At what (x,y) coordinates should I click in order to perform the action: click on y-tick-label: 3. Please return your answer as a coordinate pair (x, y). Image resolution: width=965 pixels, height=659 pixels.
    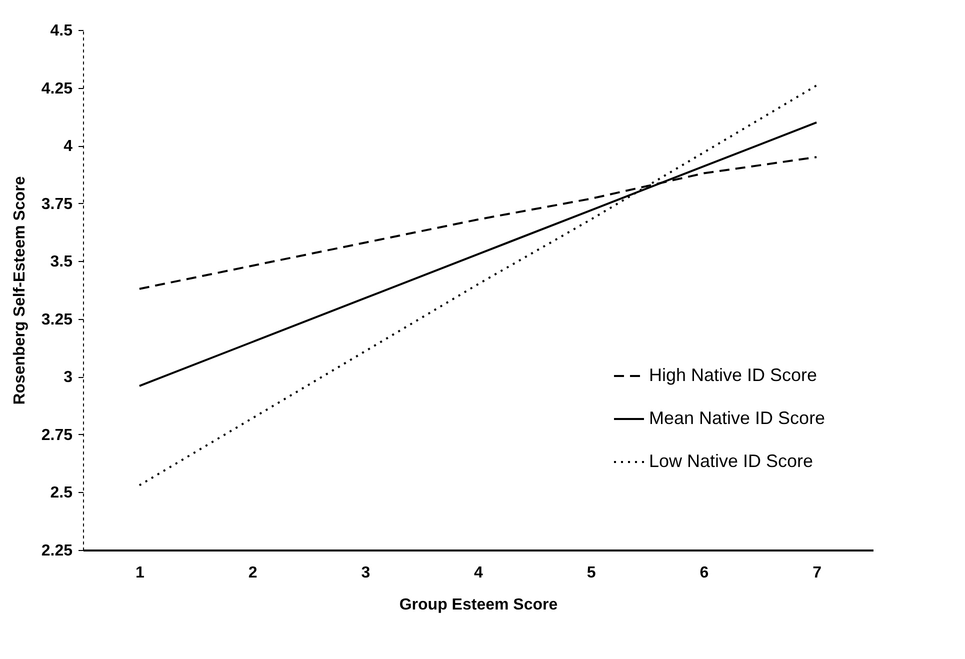
    Looking at the image, I should click on (68, 377).